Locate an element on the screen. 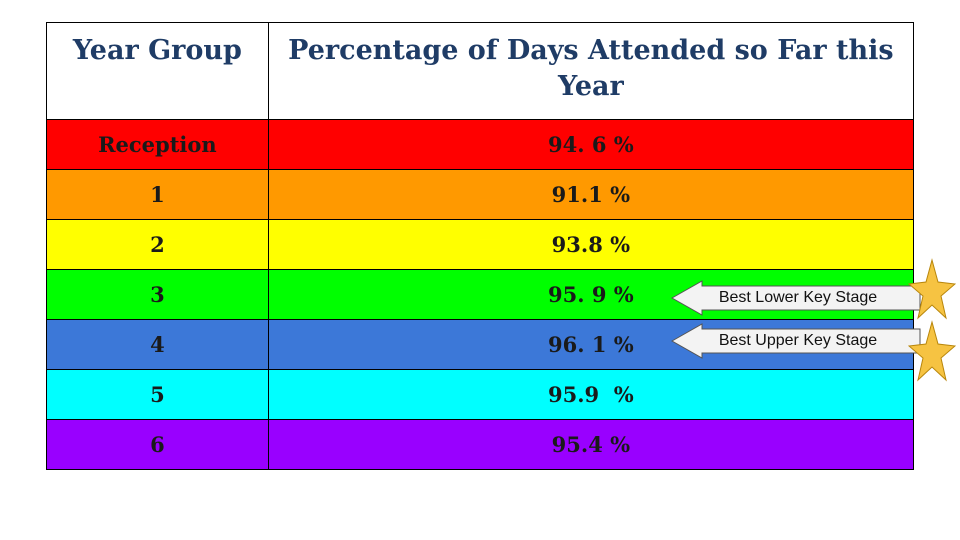 This screenshot has height=540, width=960. percentage-value: 93.8 % is located at coordinates (591, 244).